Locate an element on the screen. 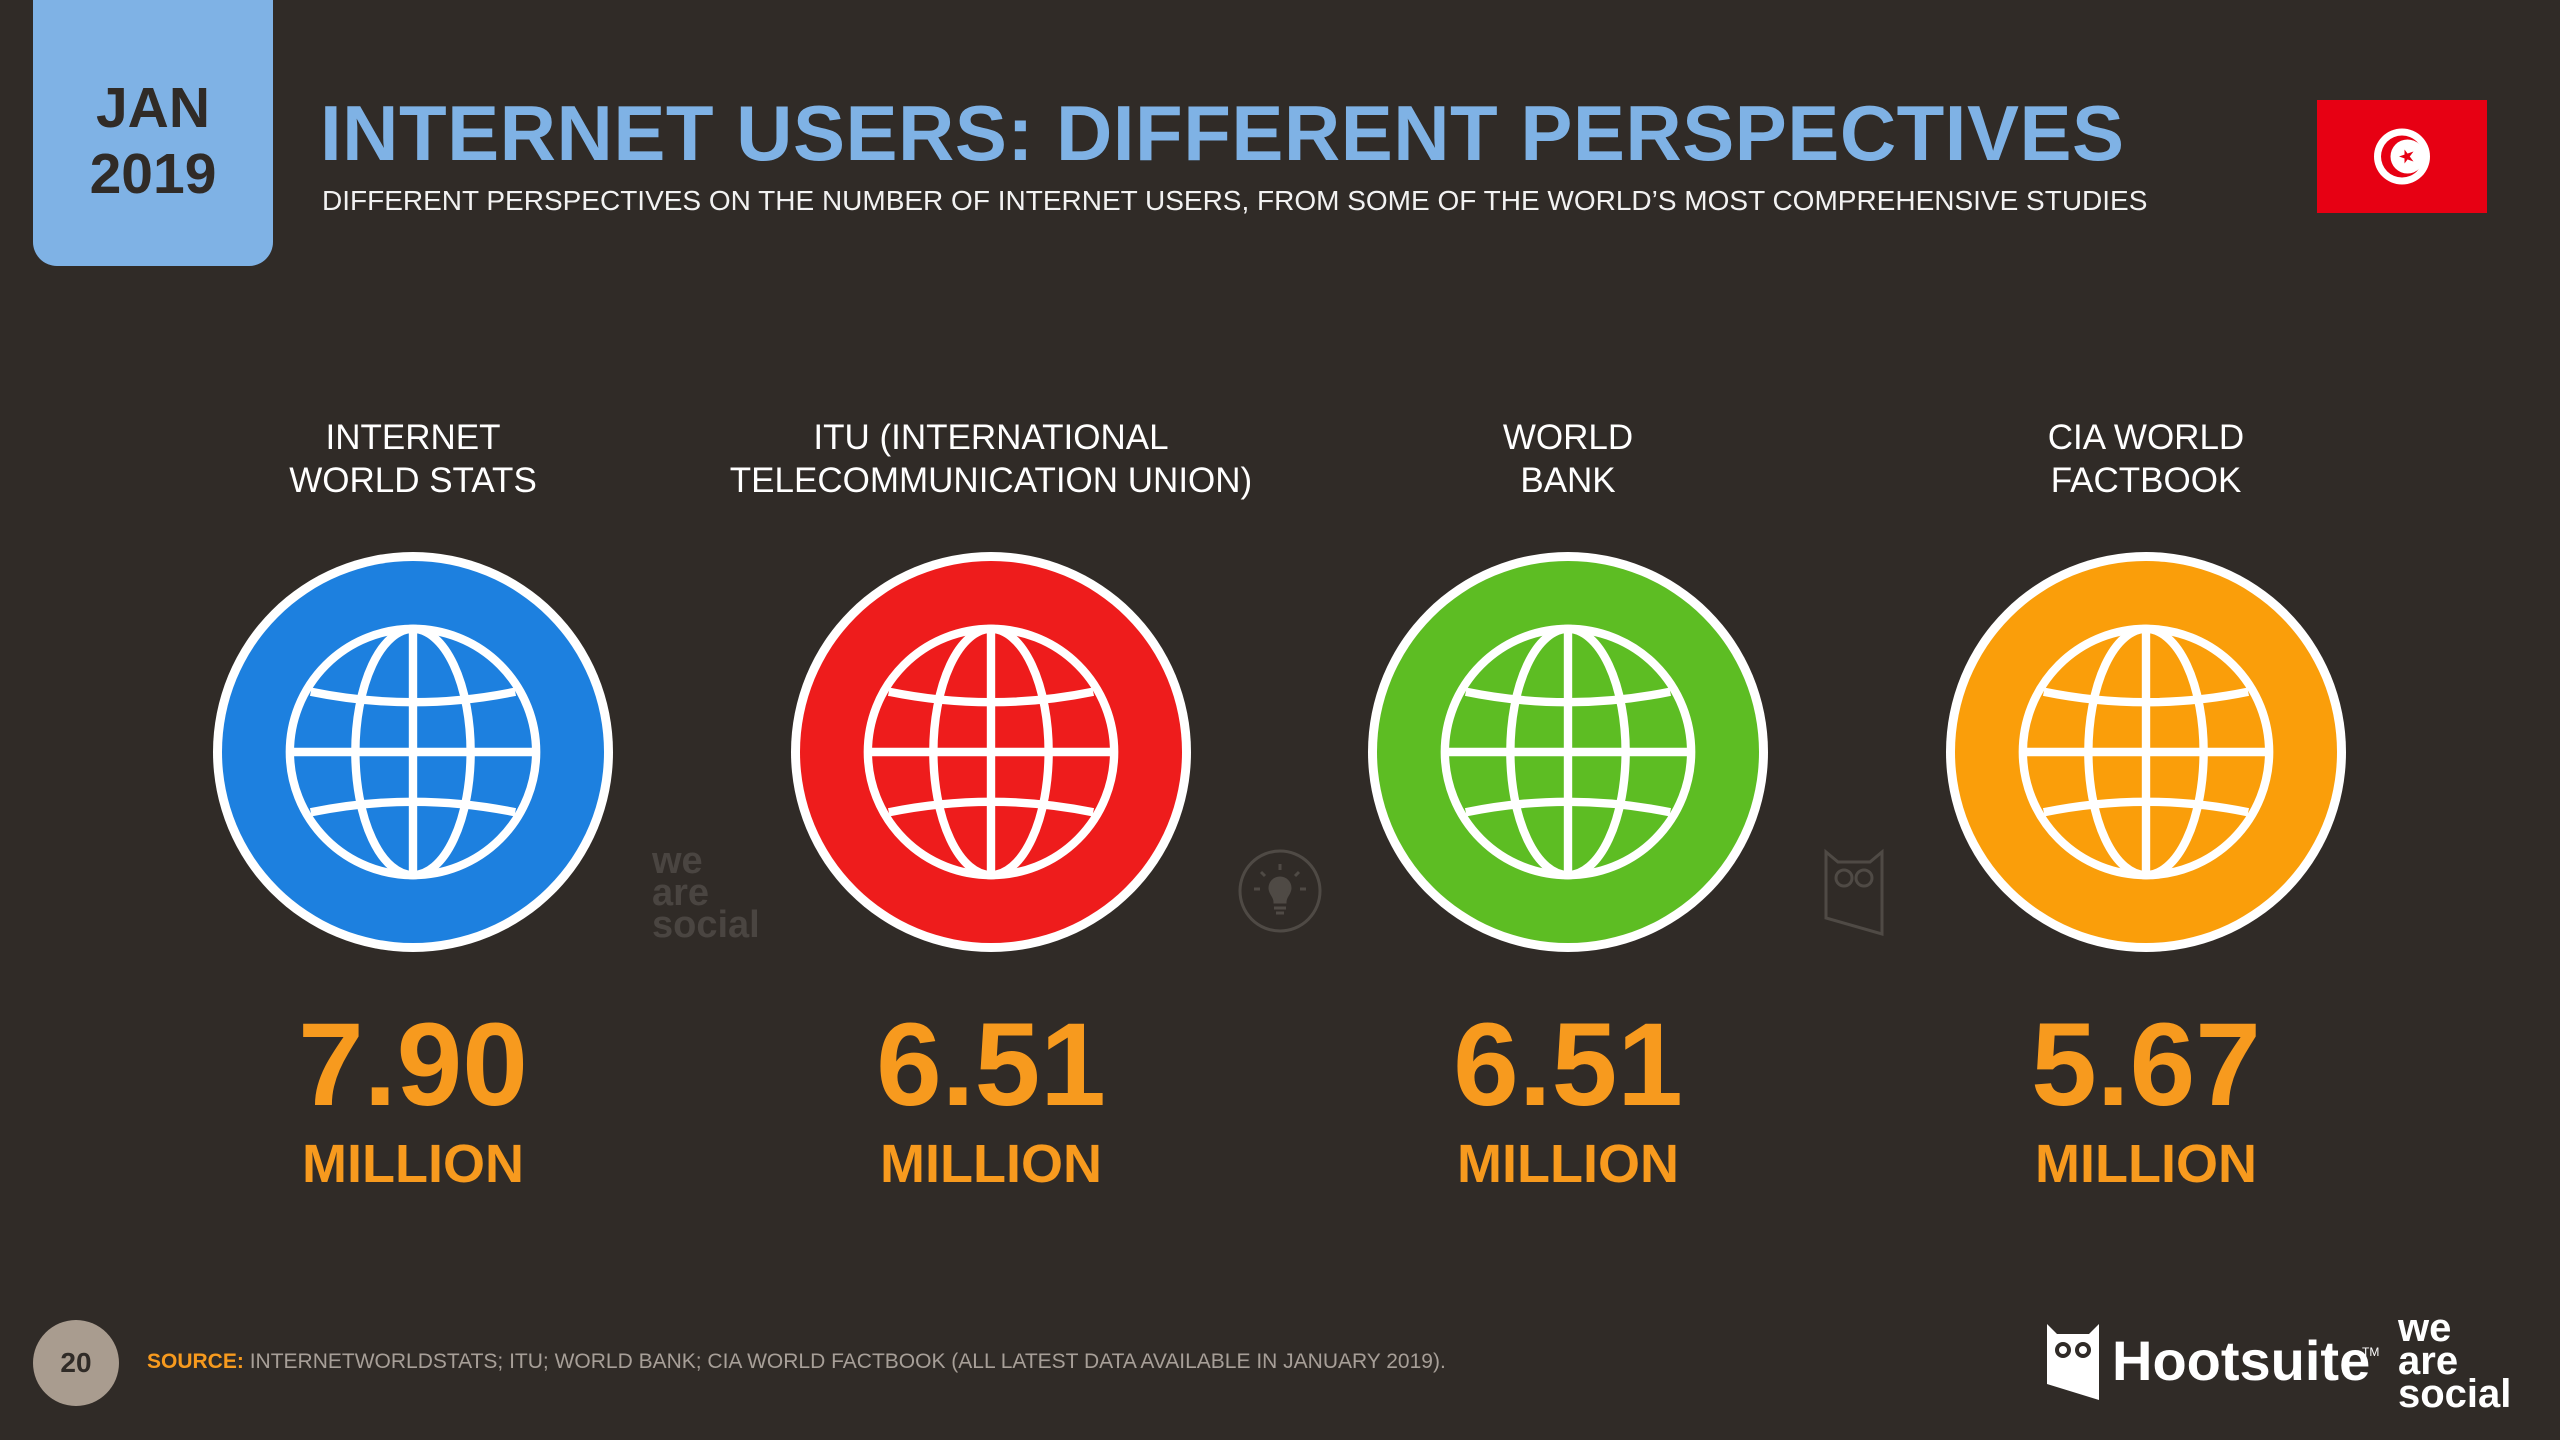 The width and height of the screenshot is (2560, 1440). watermark-word: we is located at coordinates (677, 861).